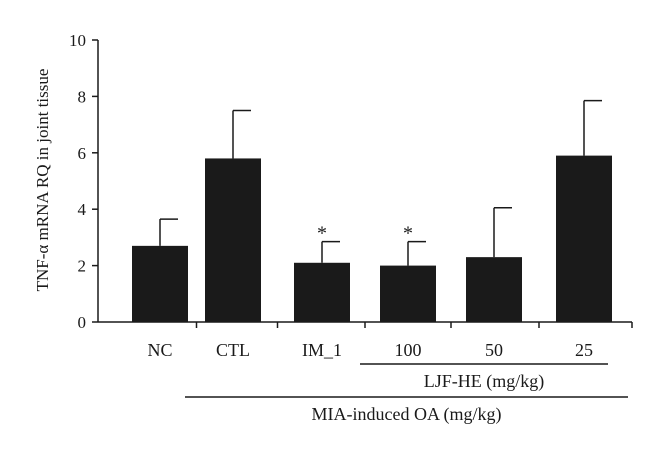 This screenshot has width=660, height=456. I want to click on category-label-IM_1: IM_1, so click(322, 350).